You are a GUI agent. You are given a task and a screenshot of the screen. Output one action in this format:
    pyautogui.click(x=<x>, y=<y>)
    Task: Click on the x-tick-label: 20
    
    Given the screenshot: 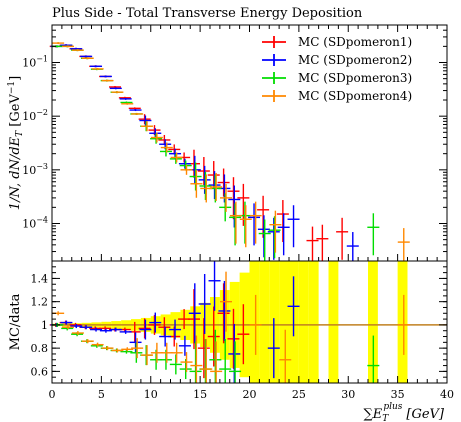 What is the action you would take?
    pyautogui.click(x=250, y=394)
    